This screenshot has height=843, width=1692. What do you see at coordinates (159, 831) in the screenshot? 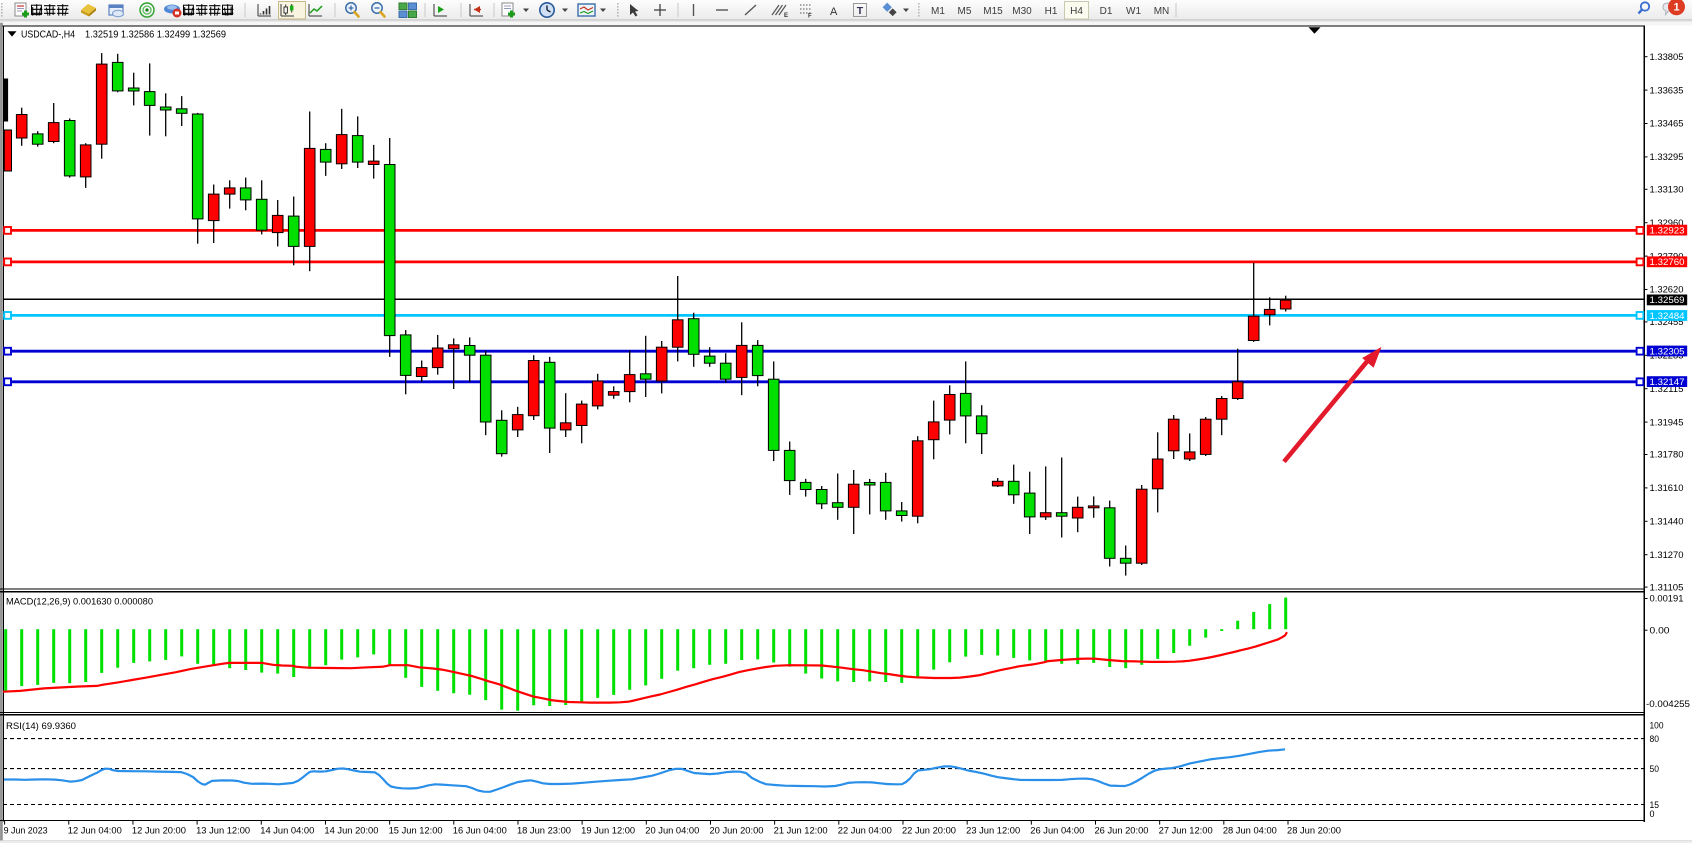
I see `svg-text: 12 Jun 20:00` at bounding box center [159, 831].